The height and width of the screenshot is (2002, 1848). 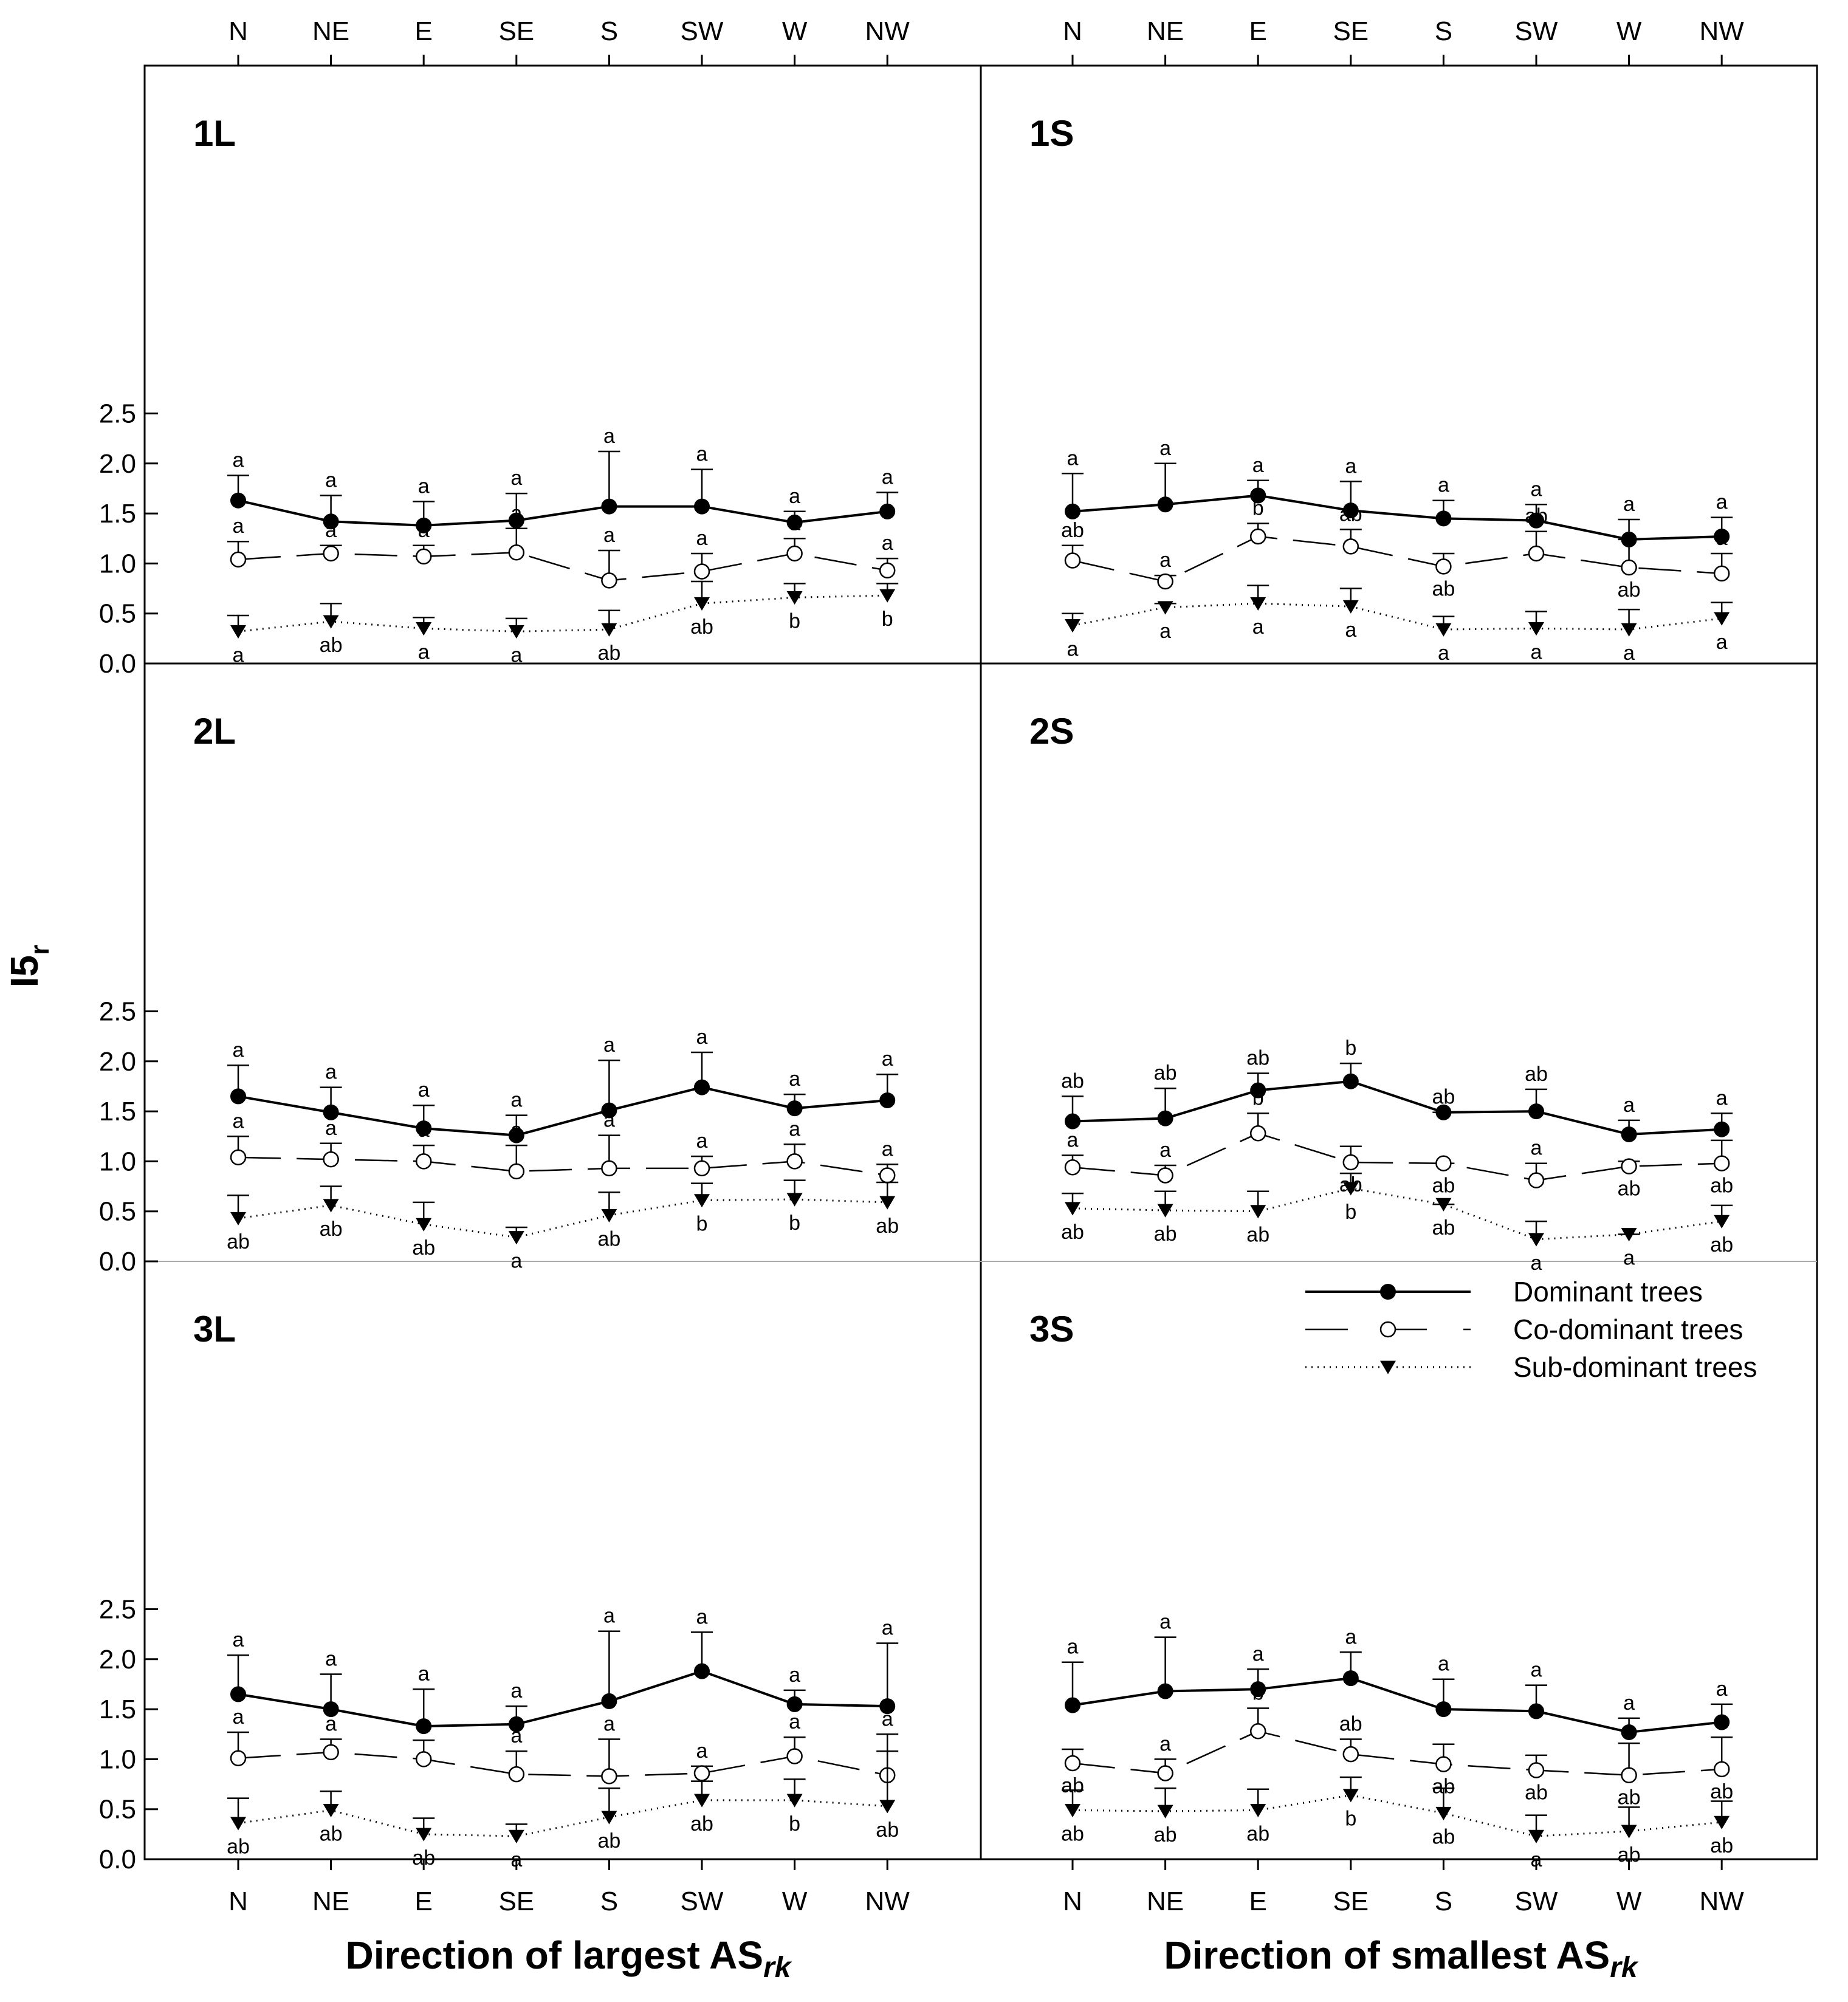 I want to click on x-tick-label-top: E, so click(x=1258, y=31).